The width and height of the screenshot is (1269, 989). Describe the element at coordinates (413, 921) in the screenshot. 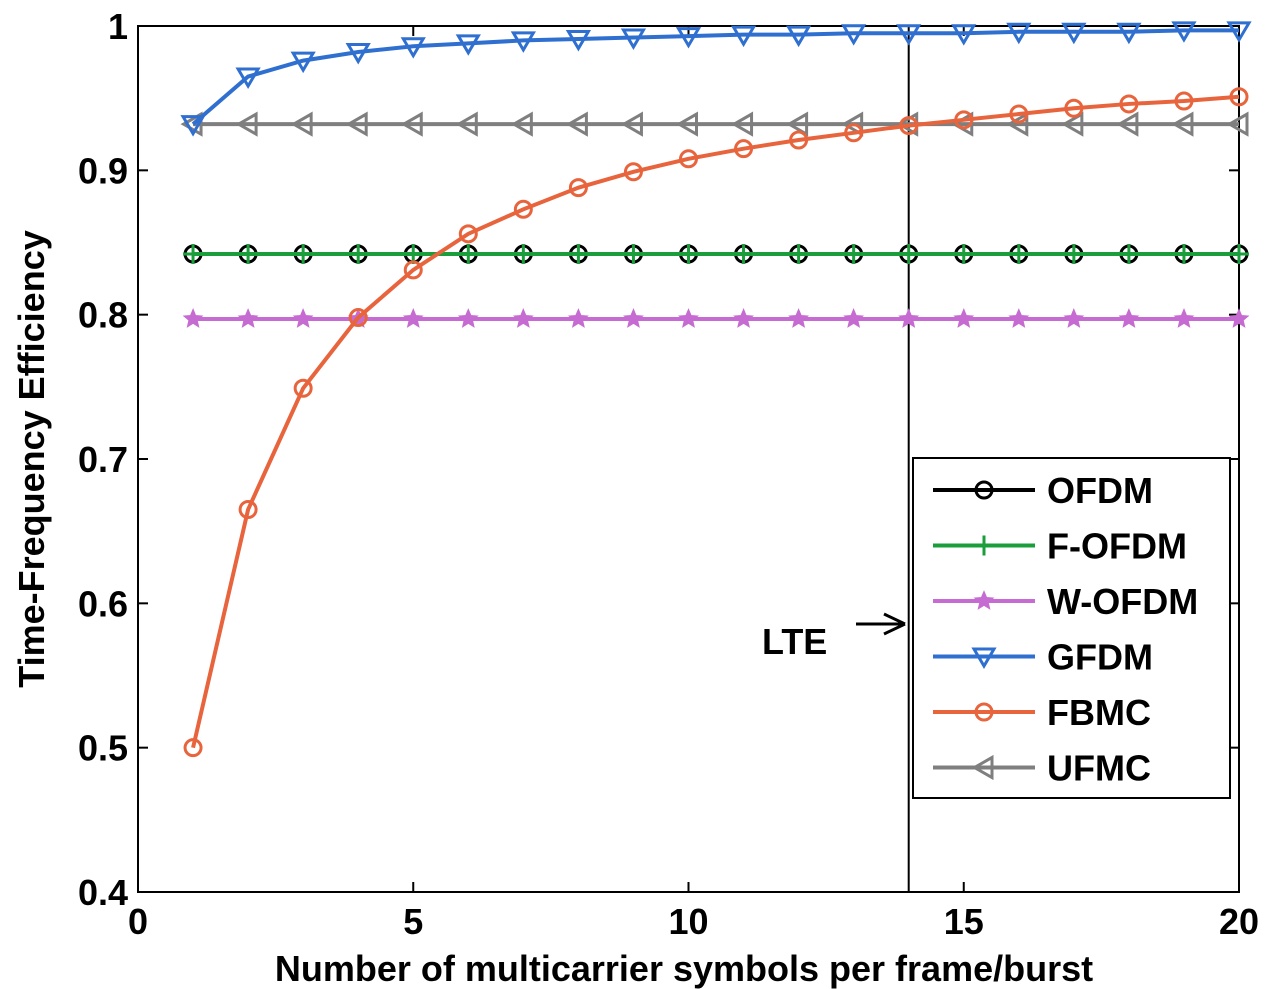

I see `x-tick-label: 5` at that location.